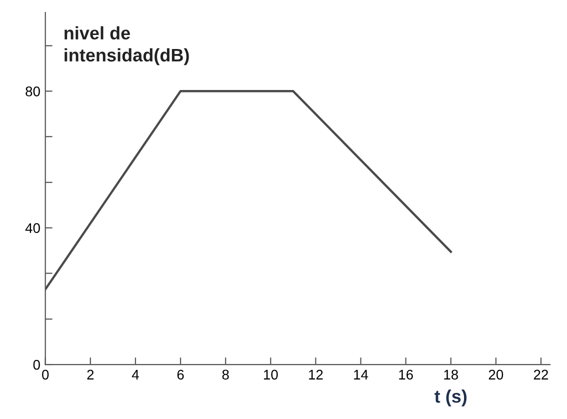 The height and width of the screenshot is (419, 567). I want to click on y-tick-label: 40, so click(32, 228).